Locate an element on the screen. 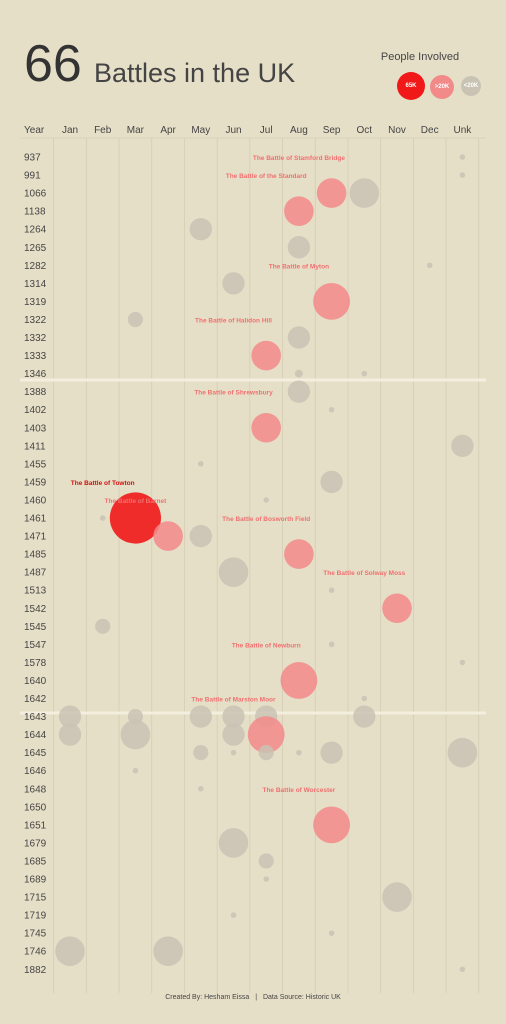 The width and height of the screenshot is (506, 1024). year-tick-label: 1265 is located at coordinates (35, 248).